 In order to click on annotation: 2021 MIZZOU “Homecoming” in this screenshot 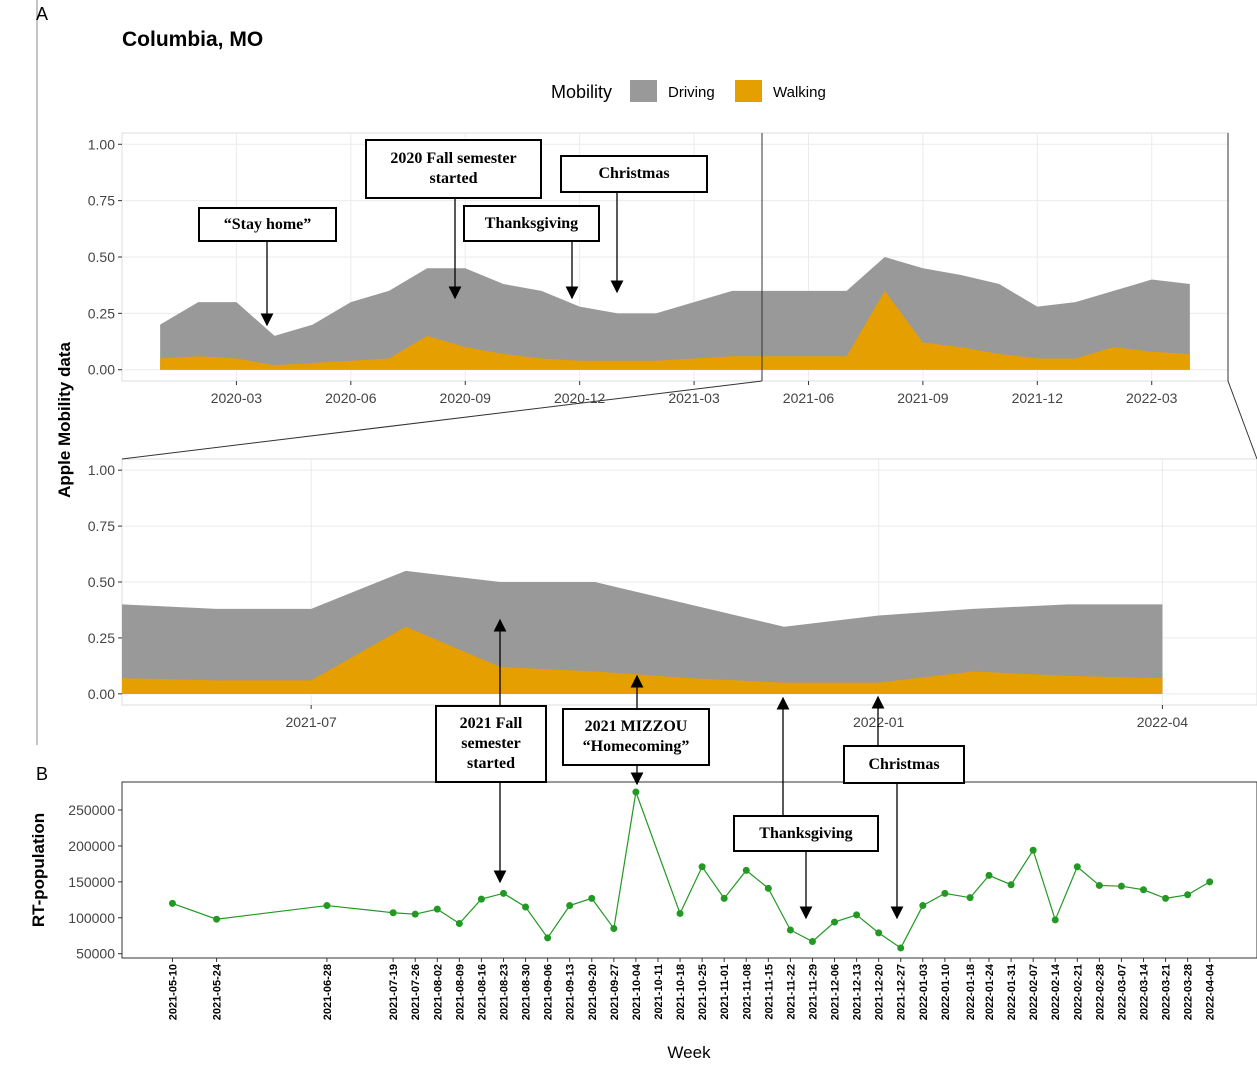, I will do `click(636, 737)`.